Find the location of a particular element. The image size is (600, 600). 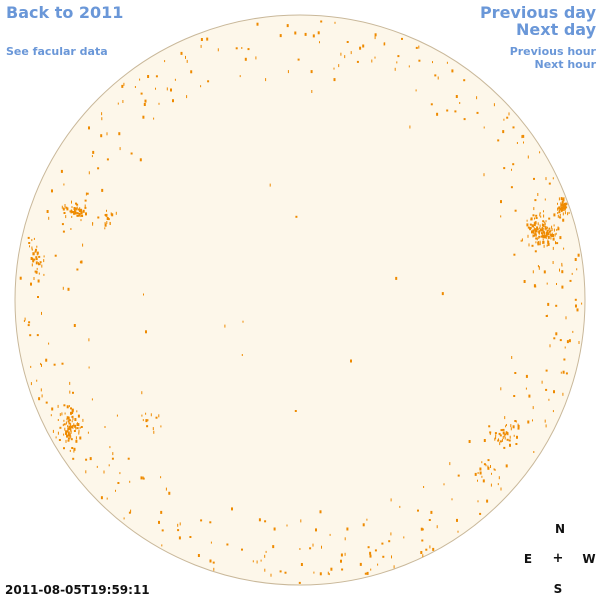

previous-day-link: Previous day is located at coordinates (537, 12).